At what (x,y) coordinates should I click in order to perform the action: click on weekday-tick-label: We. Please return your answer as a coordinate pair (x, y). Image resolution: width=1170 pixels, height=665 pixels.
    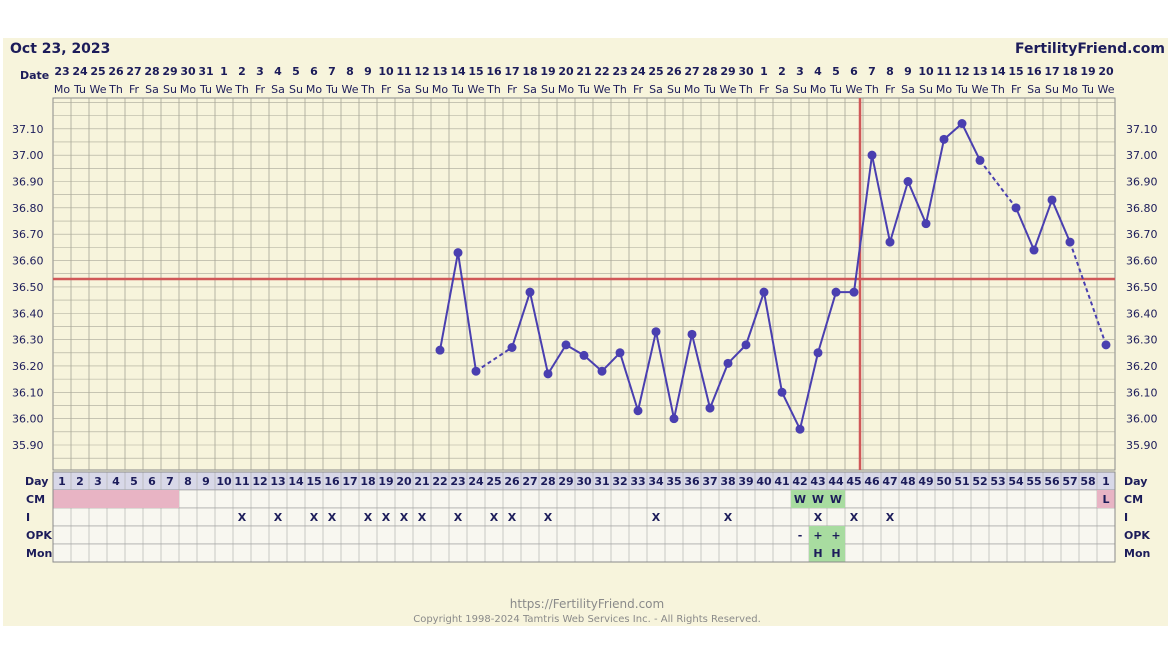
    Looking at the image, I should click on (1106, 89).